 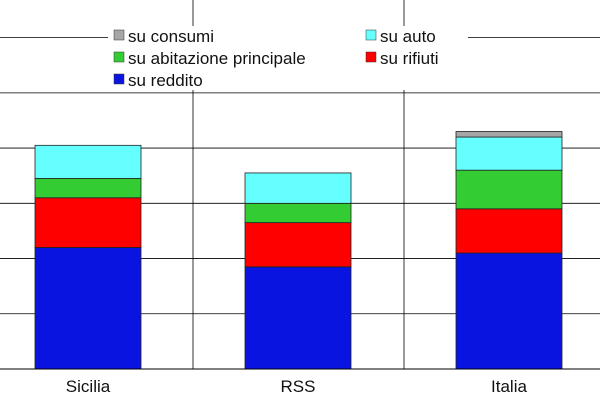 What do you see at coordinates (88, 222) in the screenshot?
I see `bar-segment-su-rifiuti-sicilia` at bounding box center [88, 222].